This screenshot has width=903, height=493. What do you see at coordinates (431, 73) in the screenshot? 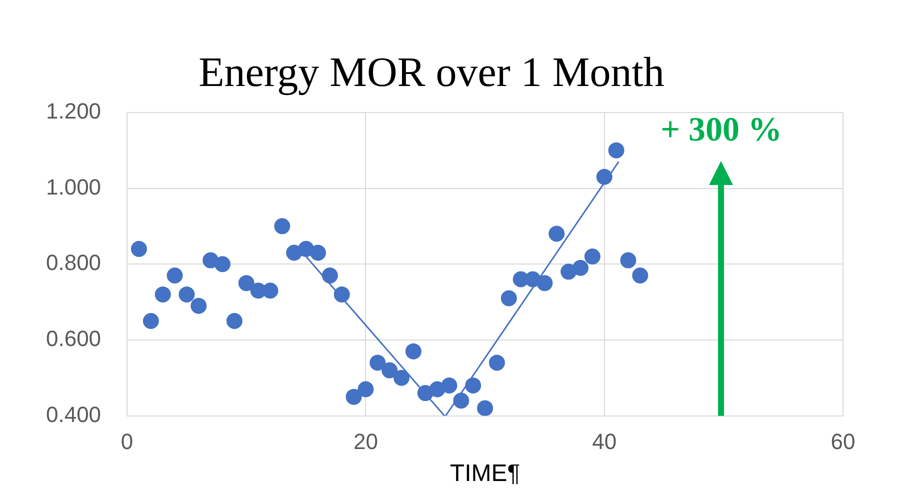
I see `chart-title: Energy MOR over 1 Month` at bounding box center [431, 73].